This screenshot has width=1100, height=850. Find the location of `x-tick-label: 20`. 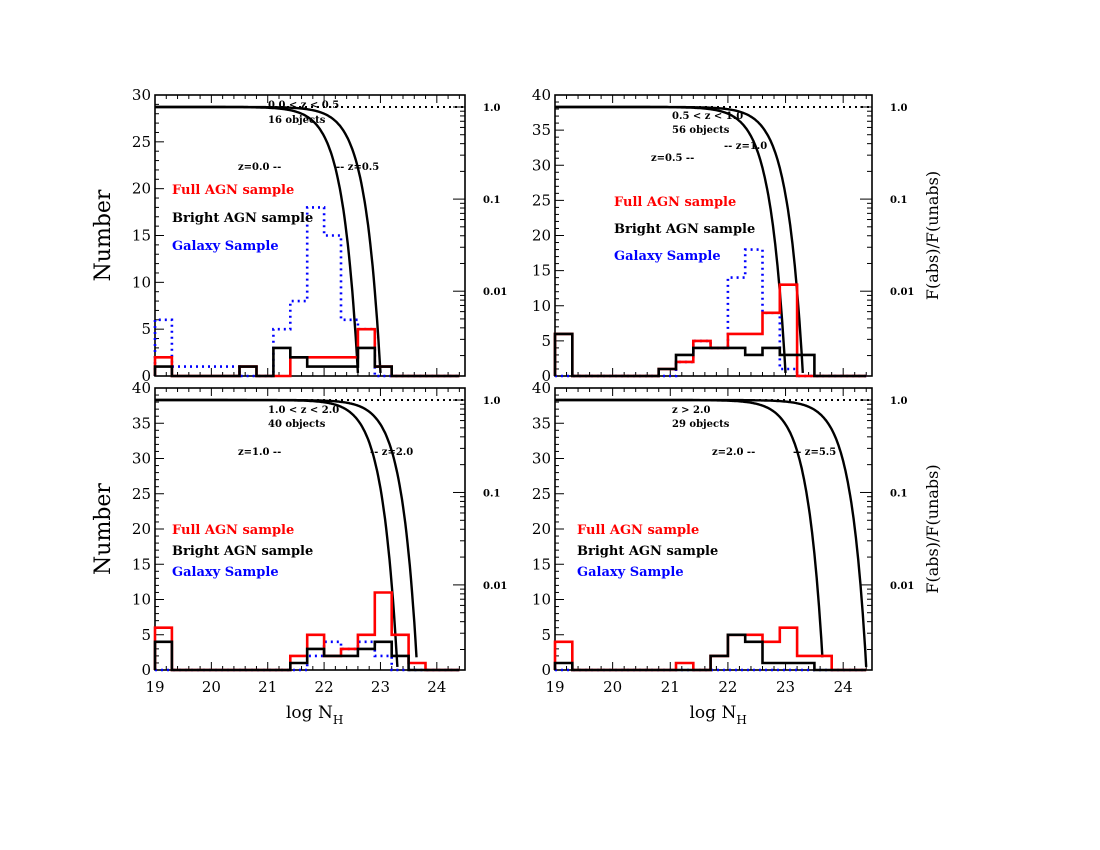

x-tick-label: 20 is located at coordinates (612, 687).